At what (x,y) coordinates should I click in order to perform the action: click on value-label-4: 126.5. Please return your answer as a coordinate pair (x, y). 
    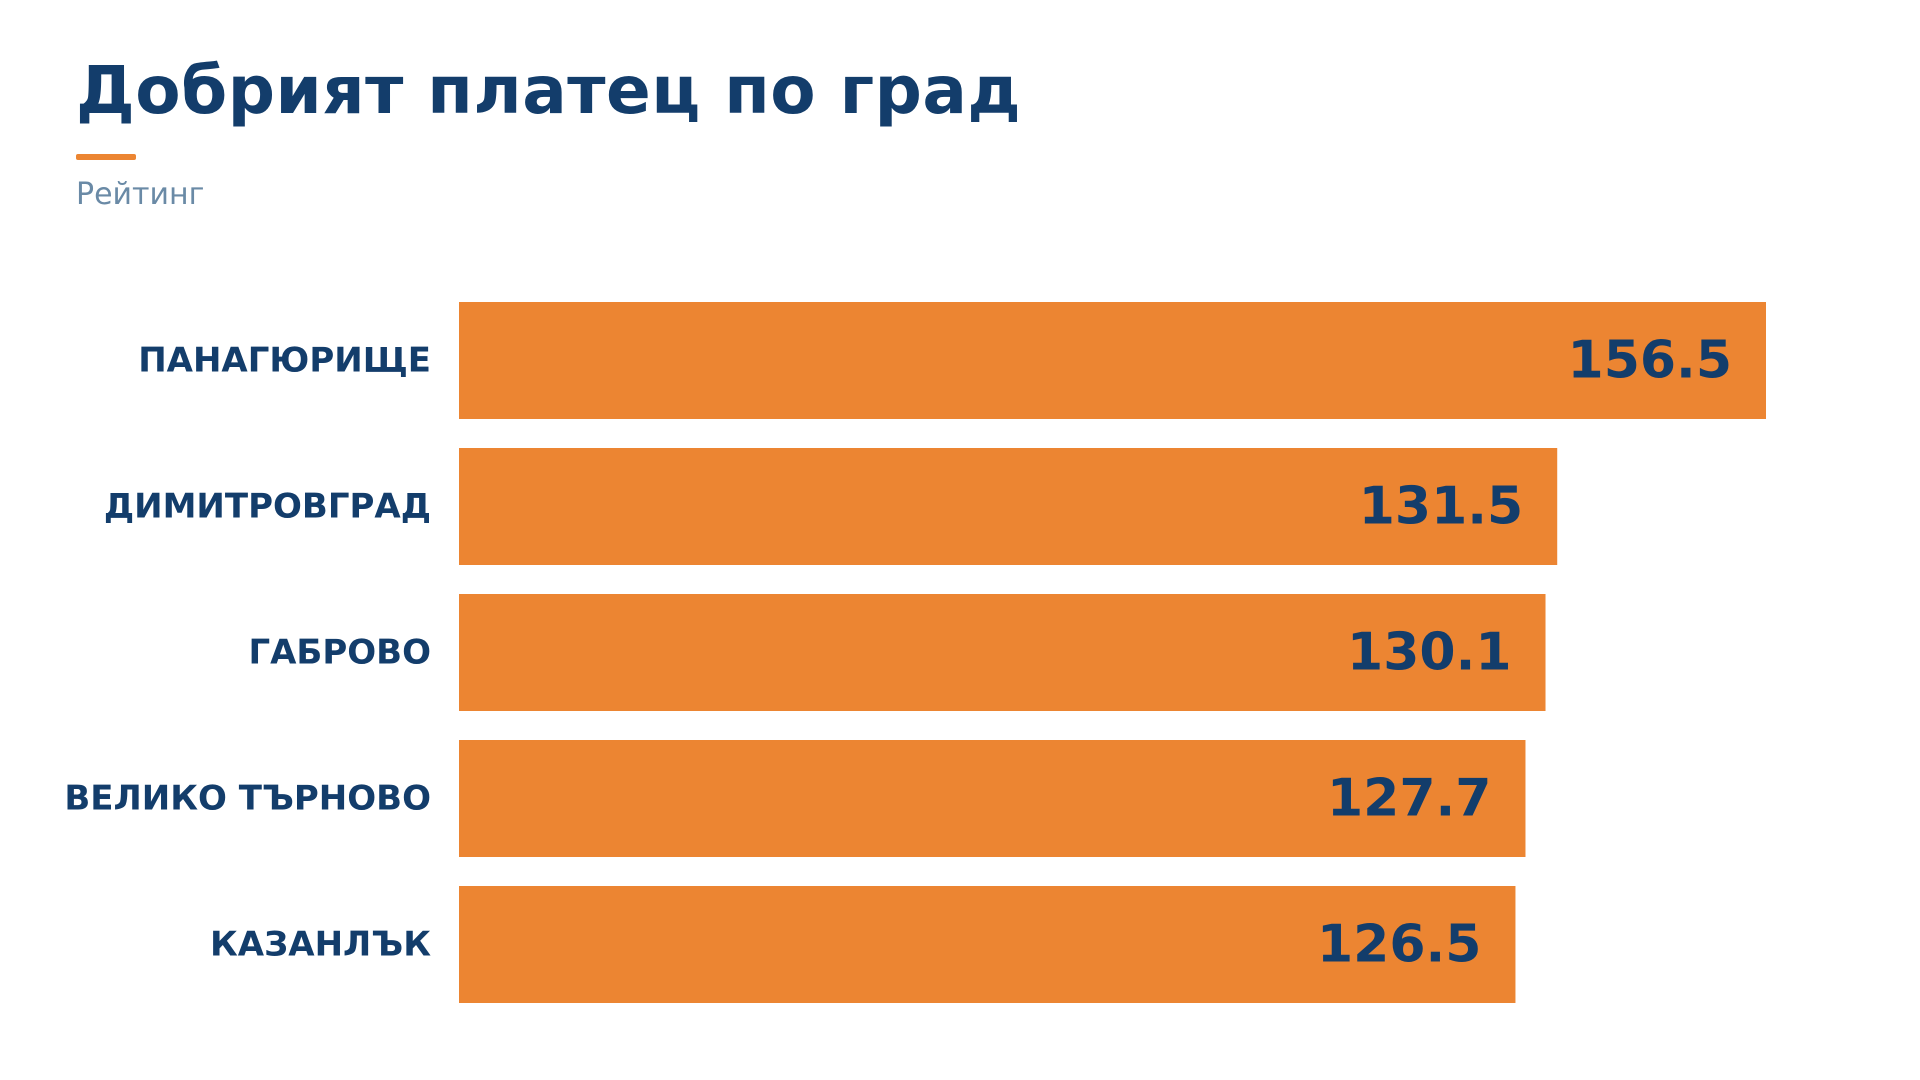
    Looking at the image, I should click on (1399, 945).